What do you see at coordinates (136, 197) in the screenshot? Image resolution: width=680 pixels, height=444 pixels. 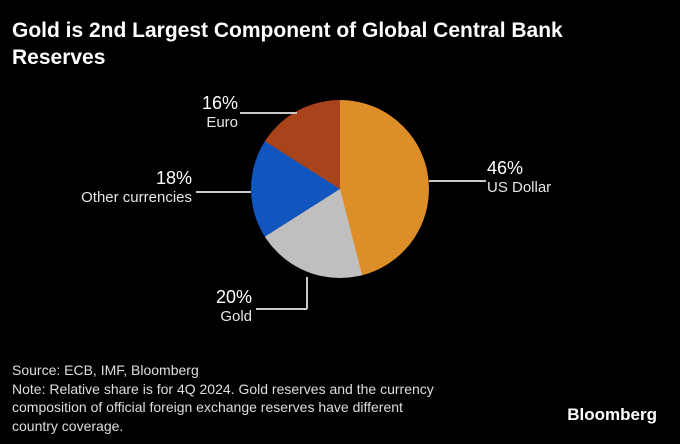 I see `other-currencies-name-label: Other currencies` at bounding box center [136, 197].